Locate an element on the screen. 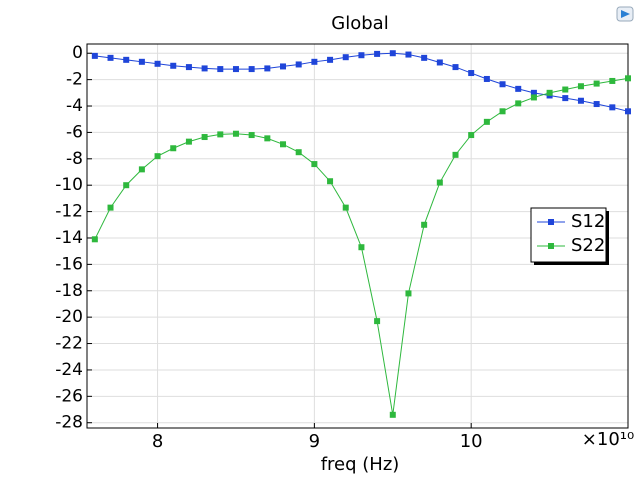 This screenshot has height=480, width=640. chart-title: Global is located at coordinates (359, 23).